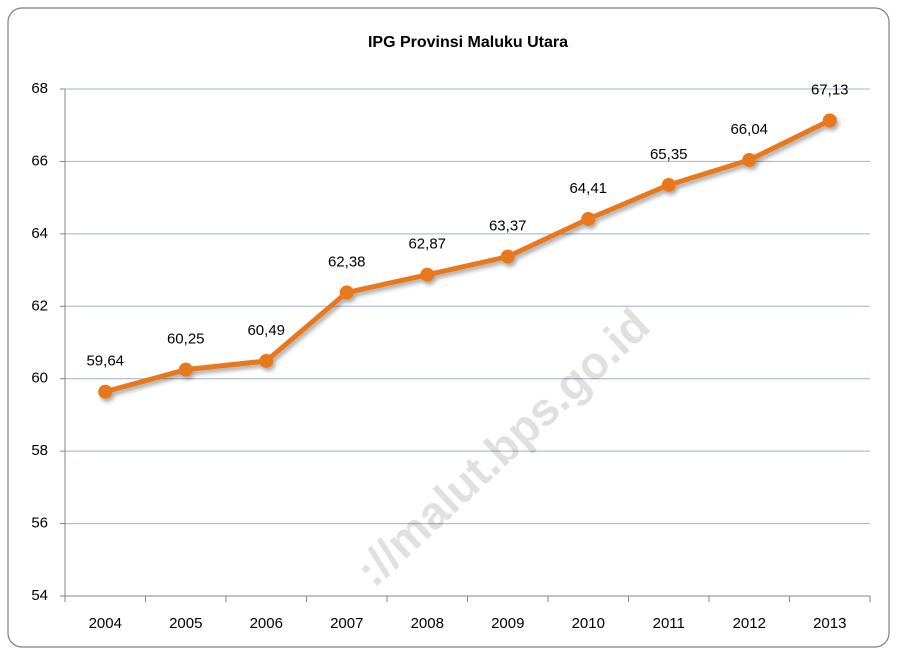 The image size is (897, 651). I want to click on x-tick-label: 2007, so click(346, 623).